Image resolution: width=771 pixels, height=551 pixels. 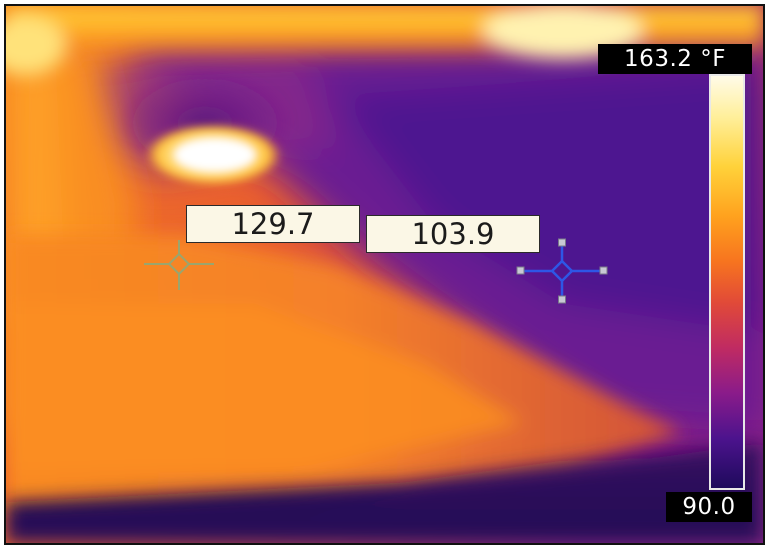 I want to click on spot-temperature-readout: 103.9, so click(x=453, y=234).